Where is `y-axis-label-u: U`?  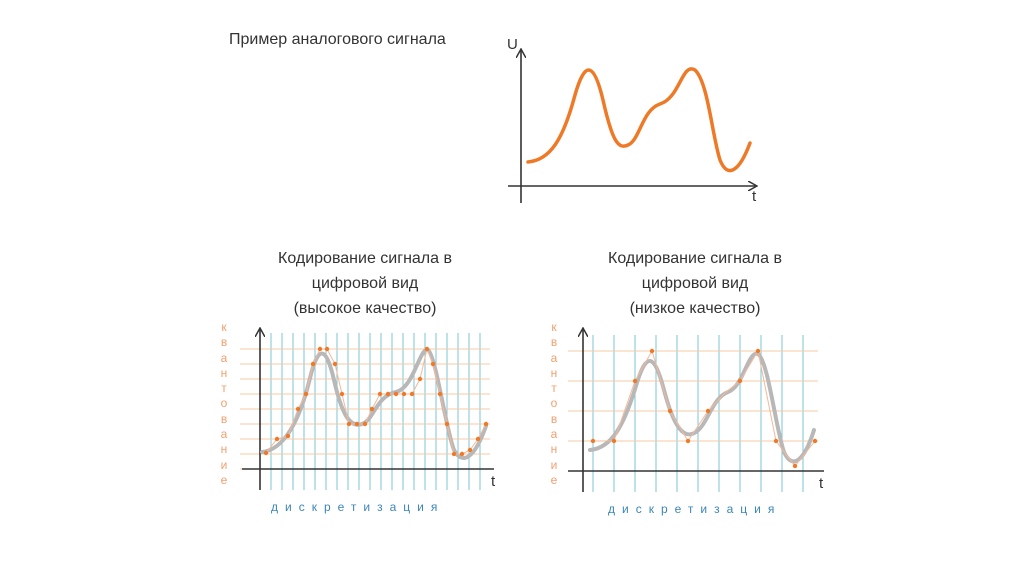 y-axis-label-u: U is located at coordinates (512, 44).